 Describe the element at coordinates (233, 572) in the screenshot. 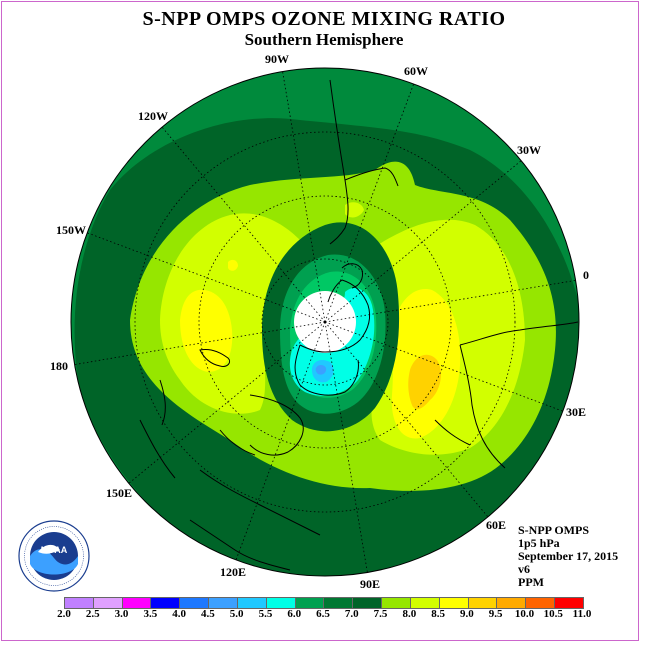

I see `lon-label-120e: 120E` at that location.